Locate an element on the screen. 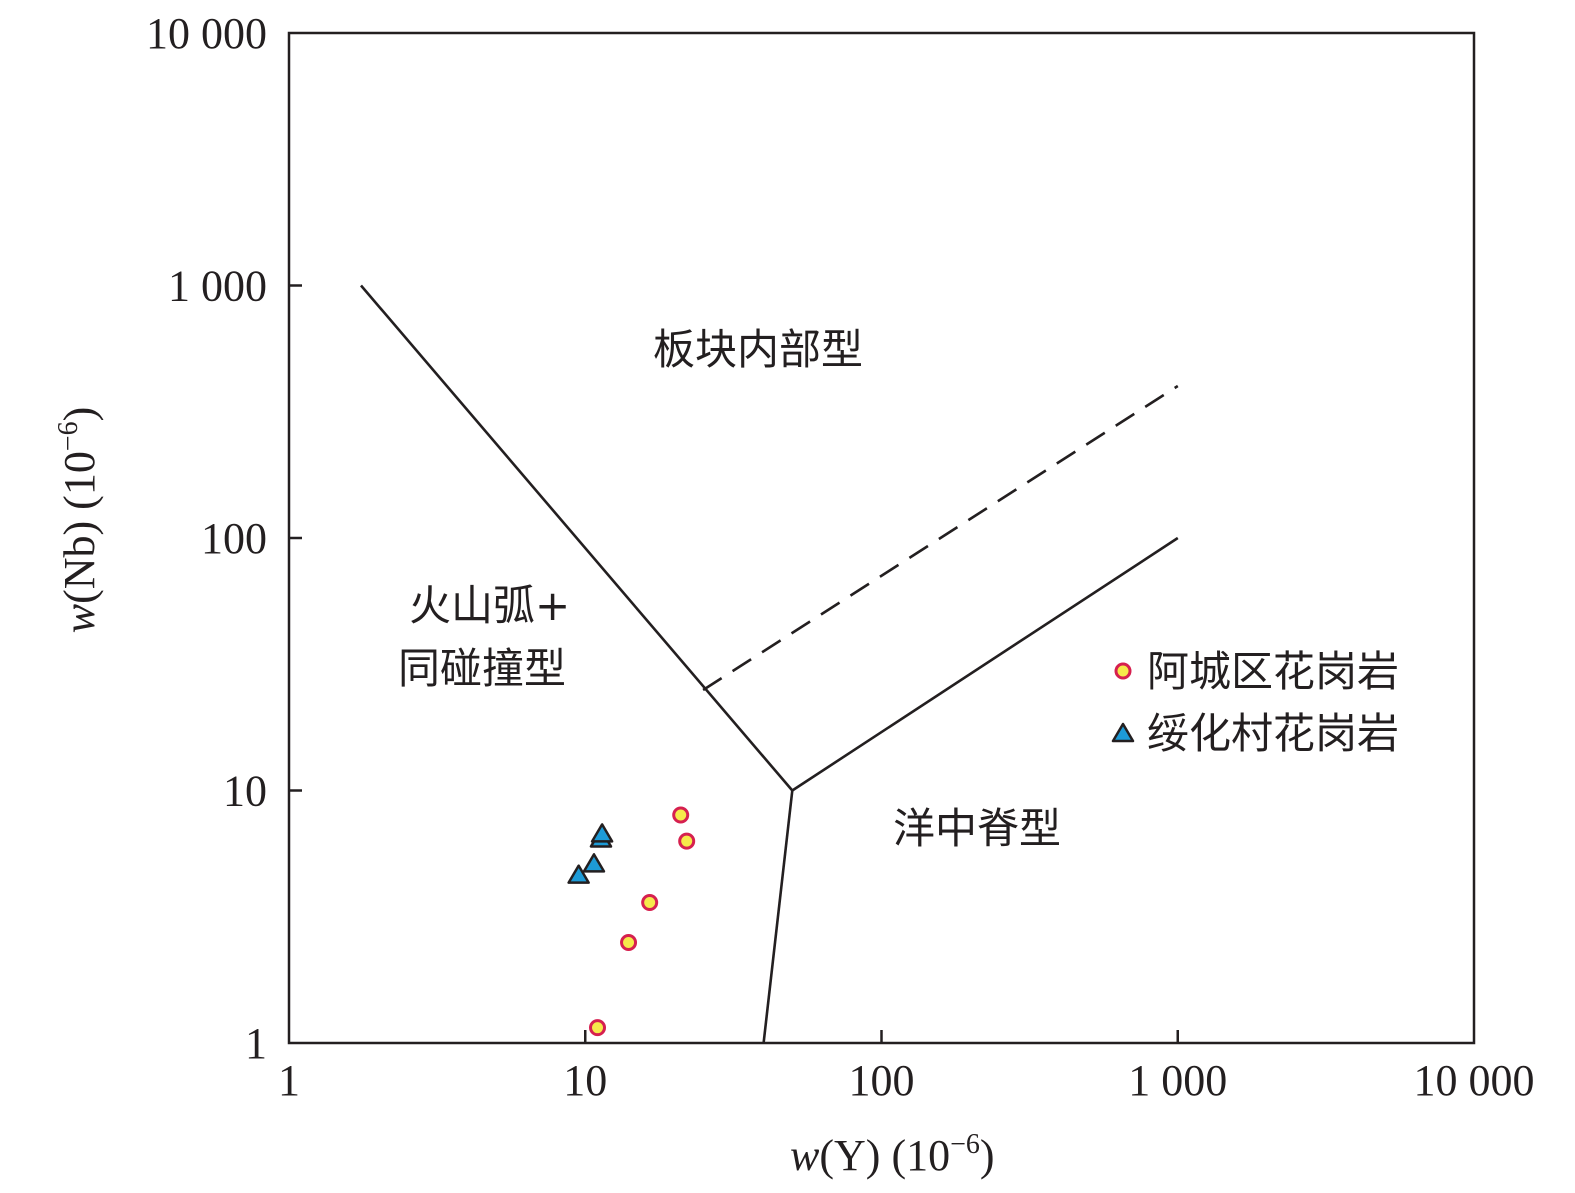 The image size is (1575, 1193). region-label-org: 洋中脊型 is located at coordinates (977, 828).